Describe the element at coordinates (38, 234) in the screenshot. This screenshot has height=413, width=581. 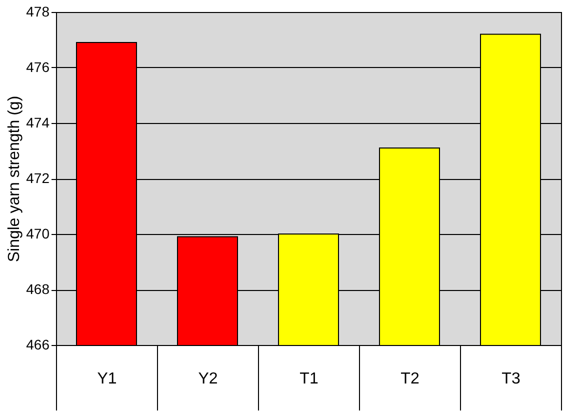
I see `y-tick-label: 470` at that location.